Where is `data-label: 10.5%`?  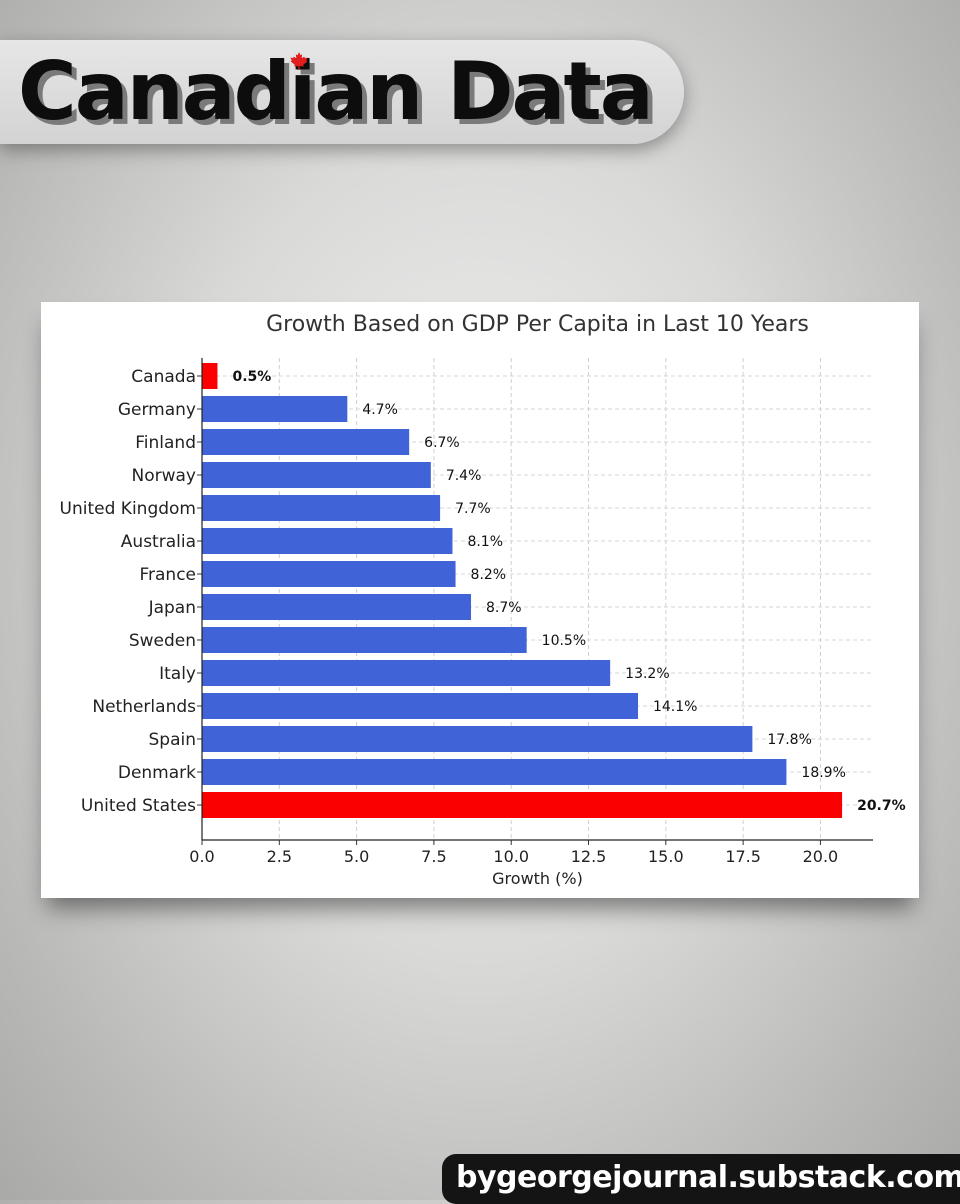 data-label: 10.5% is located at coordinates (564, 641).